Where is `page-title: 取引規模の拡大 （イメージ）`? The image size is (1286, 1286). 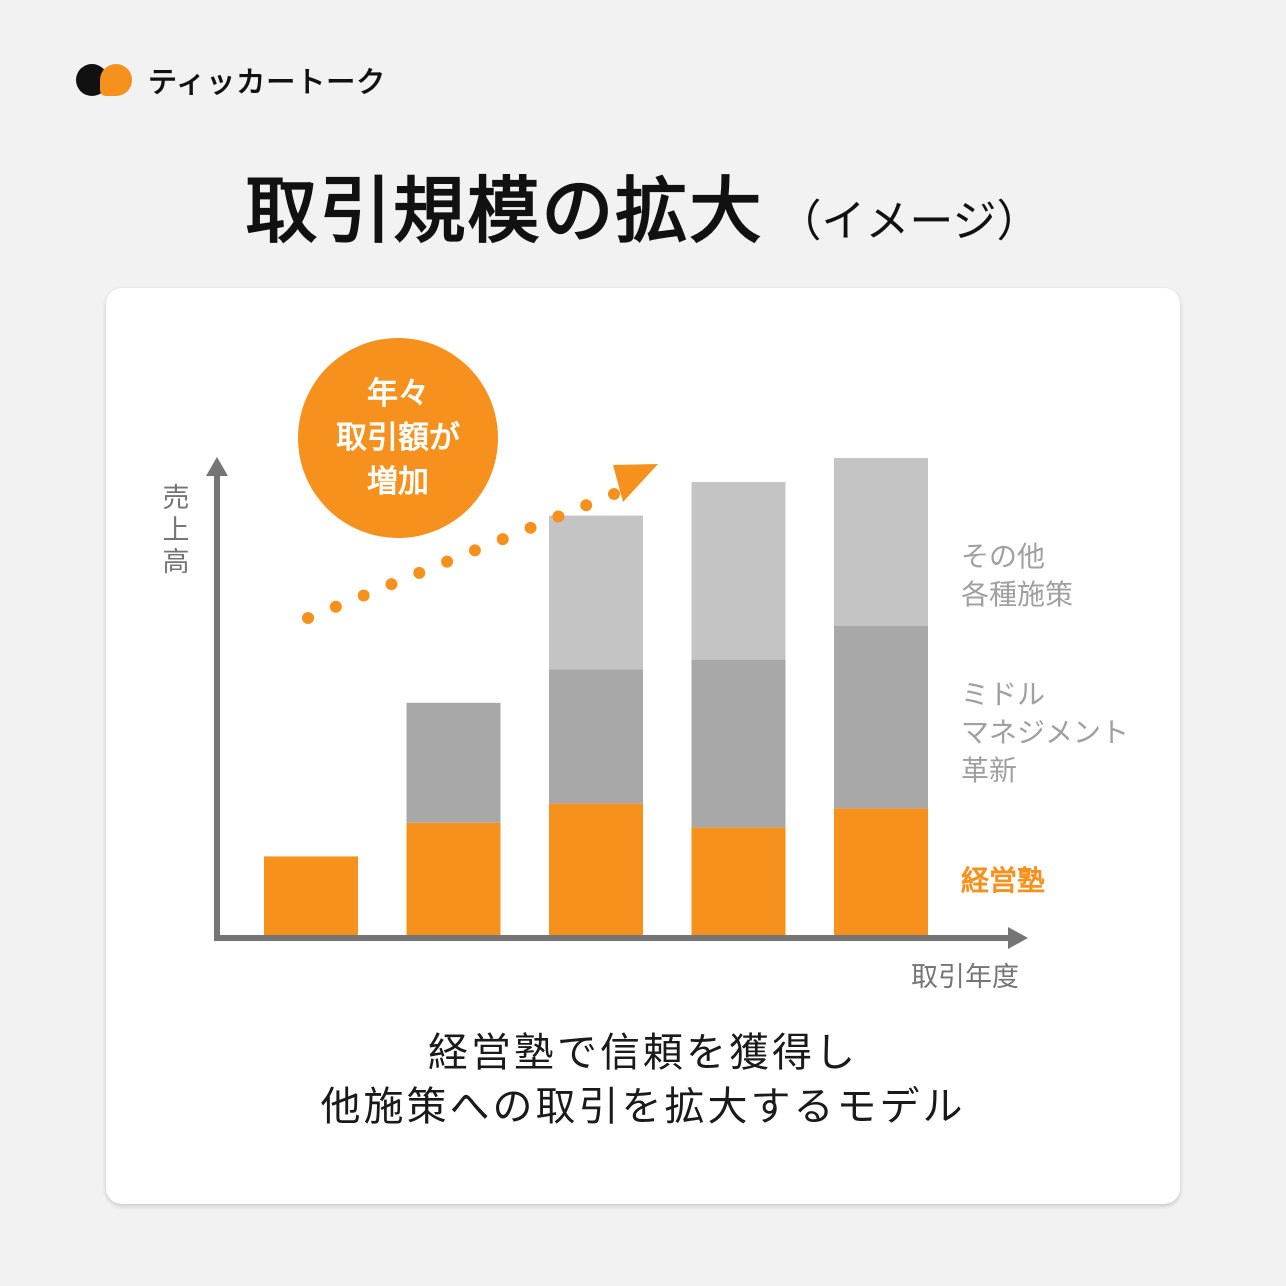 page-title: 取引規模の拡大 （イメージ） is located at coordinates (643, 204).